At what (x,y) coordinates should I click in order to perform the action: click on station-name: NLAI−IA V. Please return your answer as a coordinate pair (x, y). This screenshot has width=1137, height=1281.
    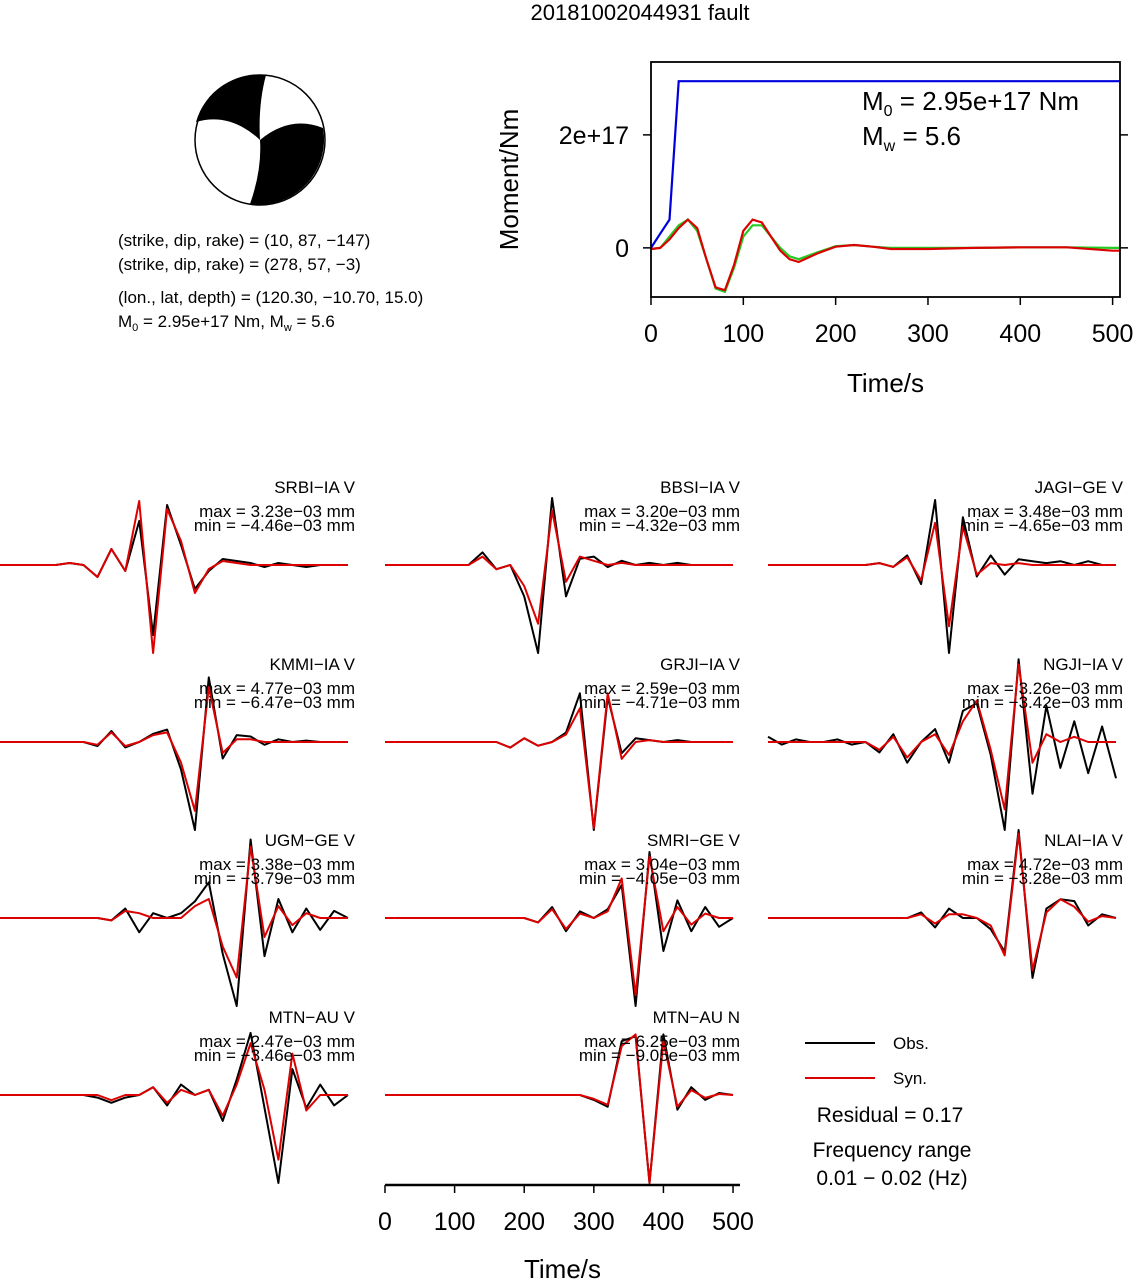
    Looking at the image, I should click on (1084, 840).